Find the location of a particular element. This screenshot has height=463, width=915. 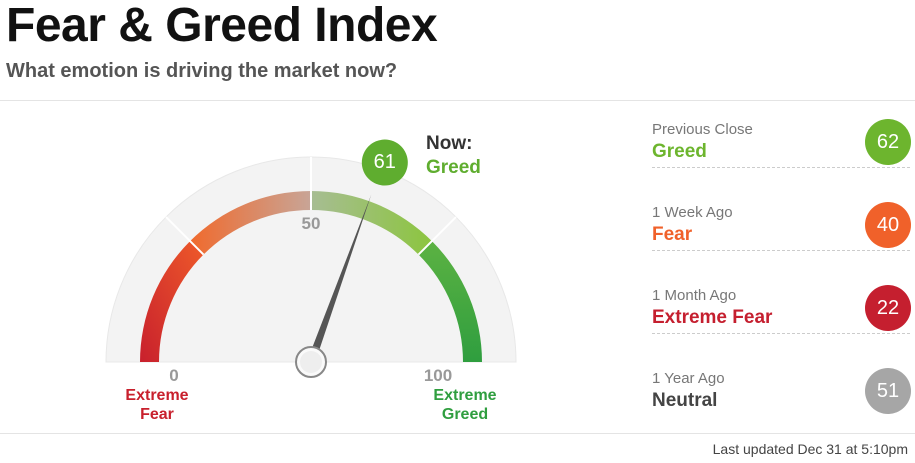

last-updated: Last updated Dec 31 at 5:10pm is located at coordinates (810, 449).